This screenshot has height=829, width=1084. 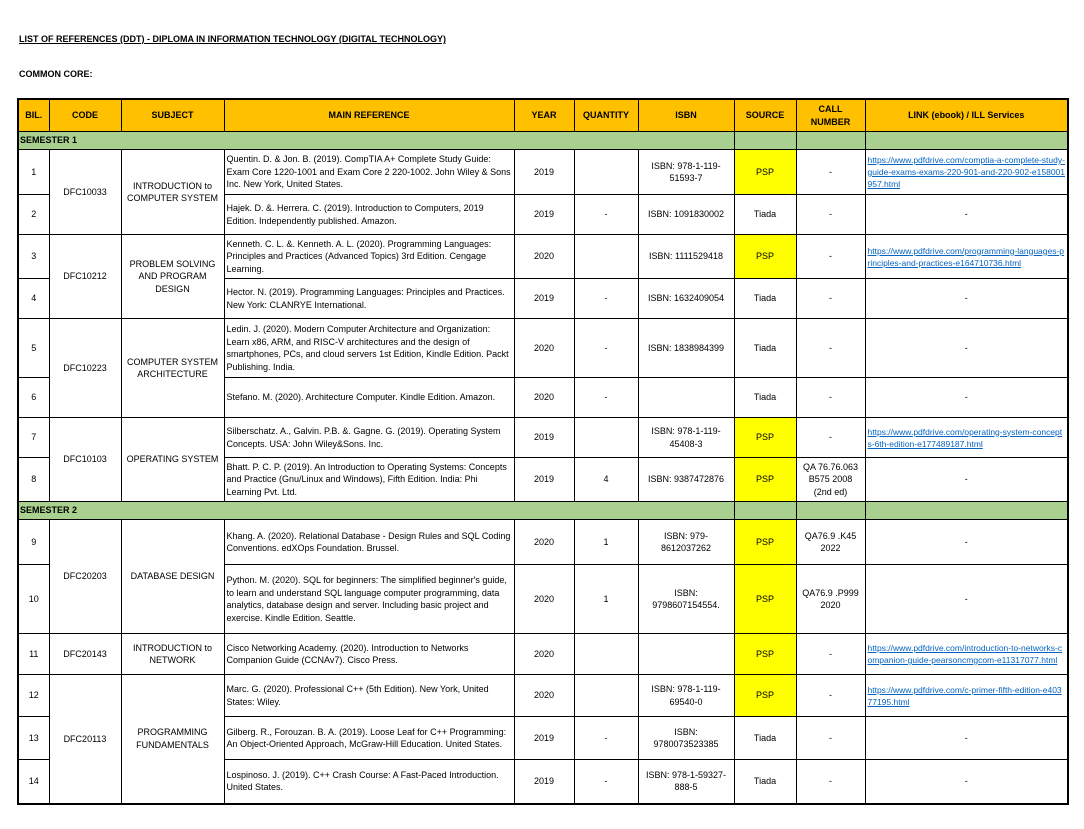 I want to click on bil-cell: 9, so click(x=33, y=542).